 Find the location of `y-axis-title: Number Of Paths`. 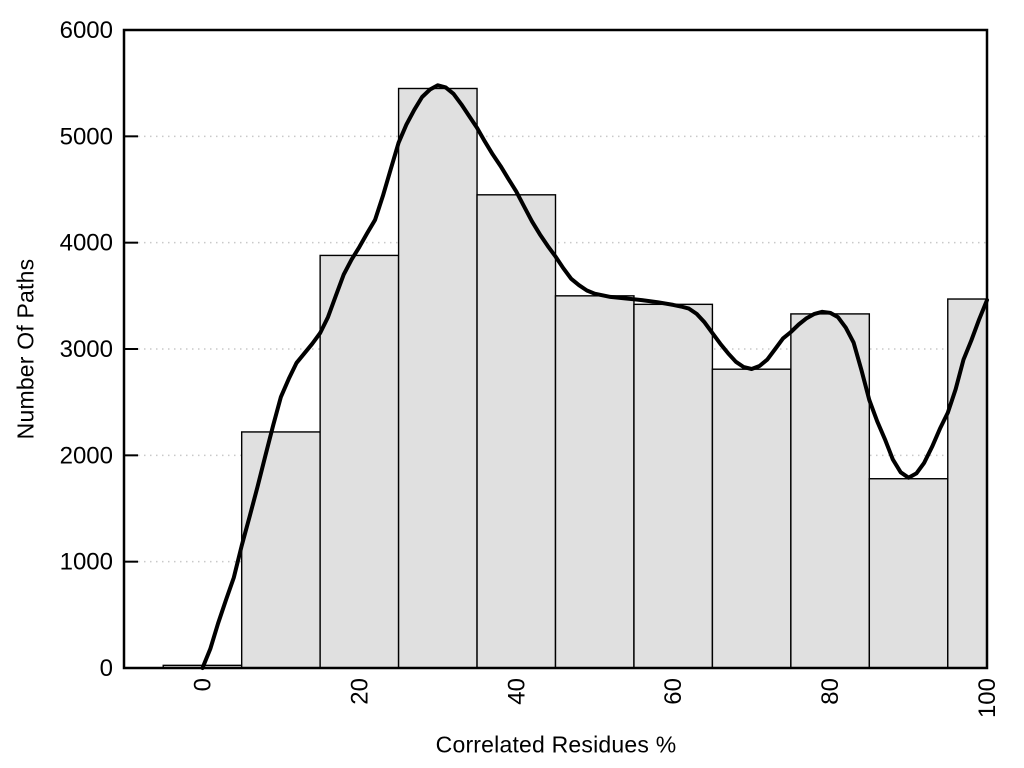

y-axis-title: Number Of Paths is located at coordinates (25, 349).